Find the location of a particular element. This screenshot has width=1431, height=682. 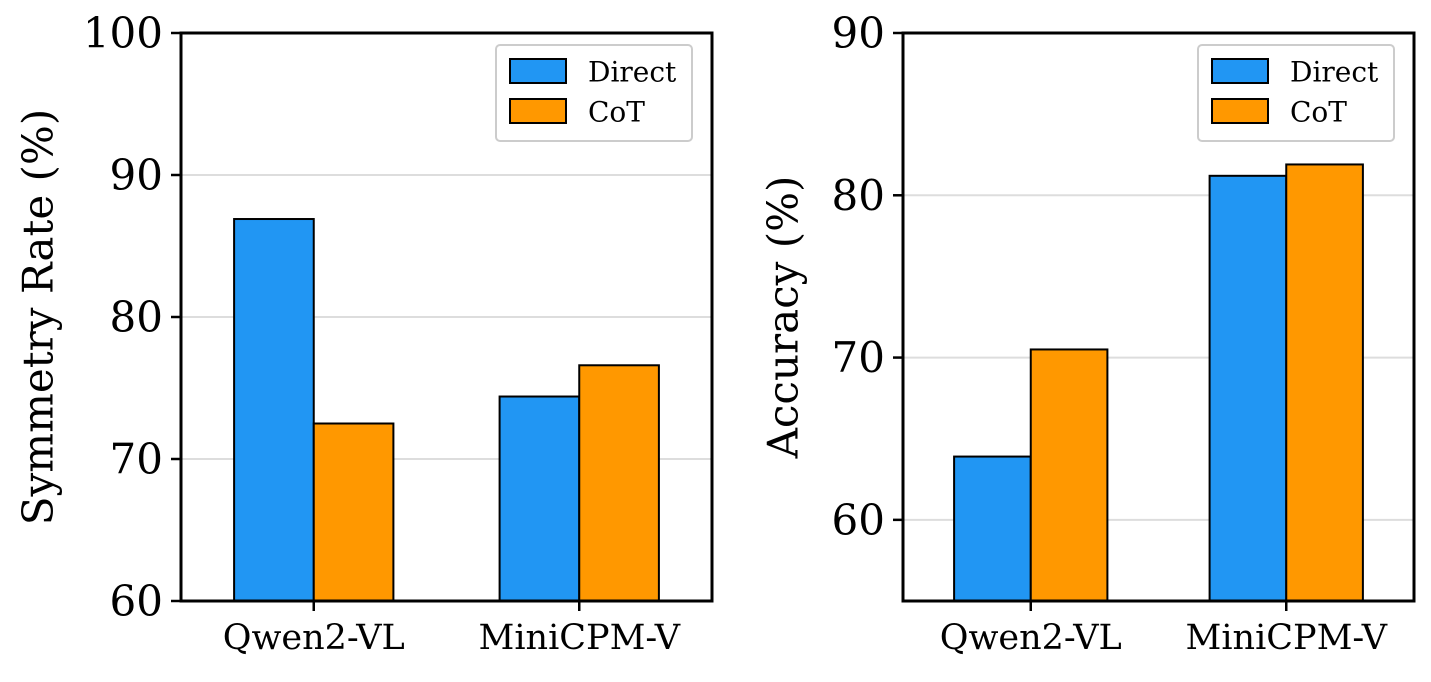

y-tick-label: 100 is located at coordinates (123, 33).